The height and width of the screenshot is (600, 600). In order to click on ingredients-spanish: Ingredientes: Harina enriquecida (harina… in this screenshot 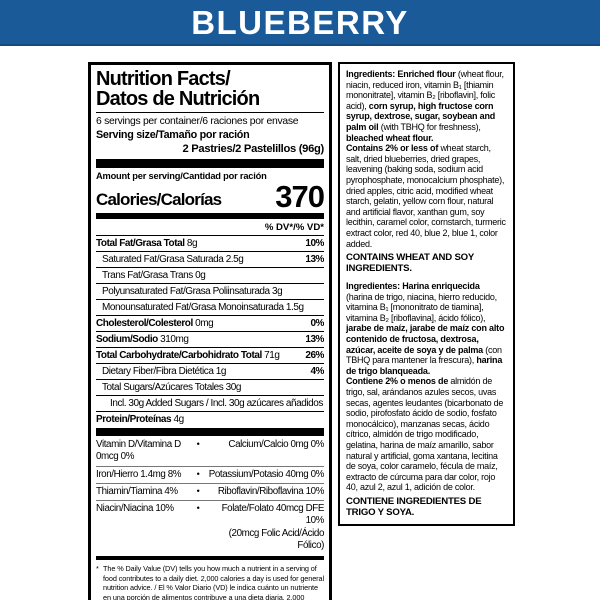, I will do `click(425, 328)`.